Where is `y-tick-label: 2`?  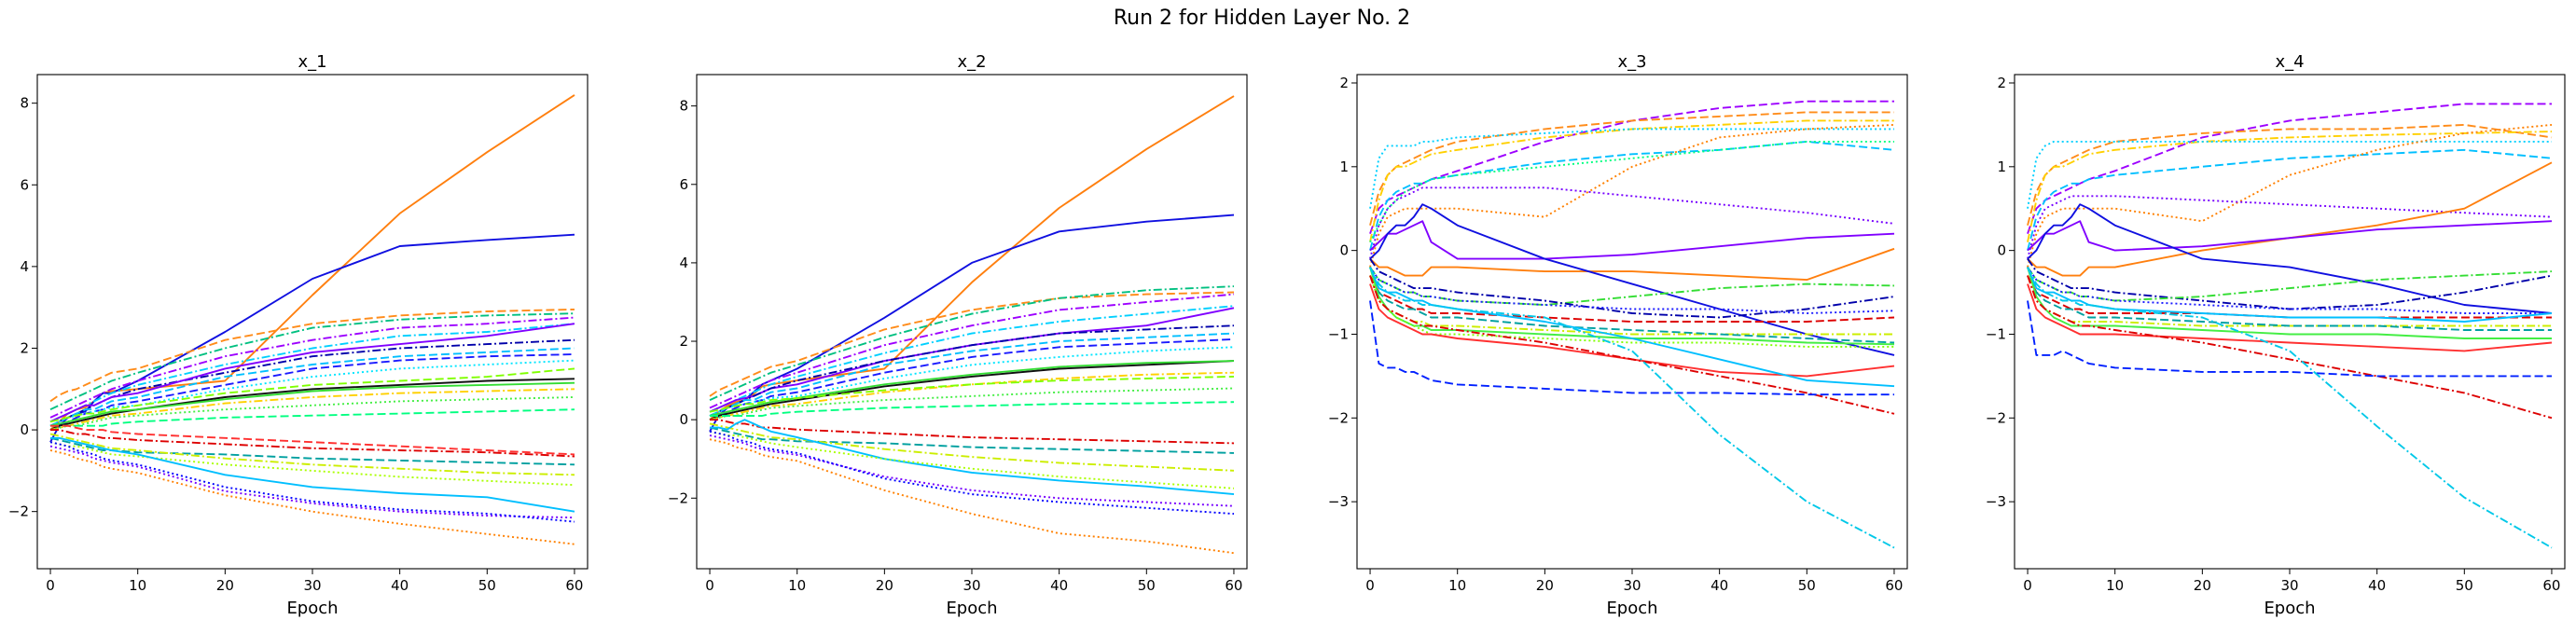
y-tick-label: 2 is located at coordinates (2001, 83).